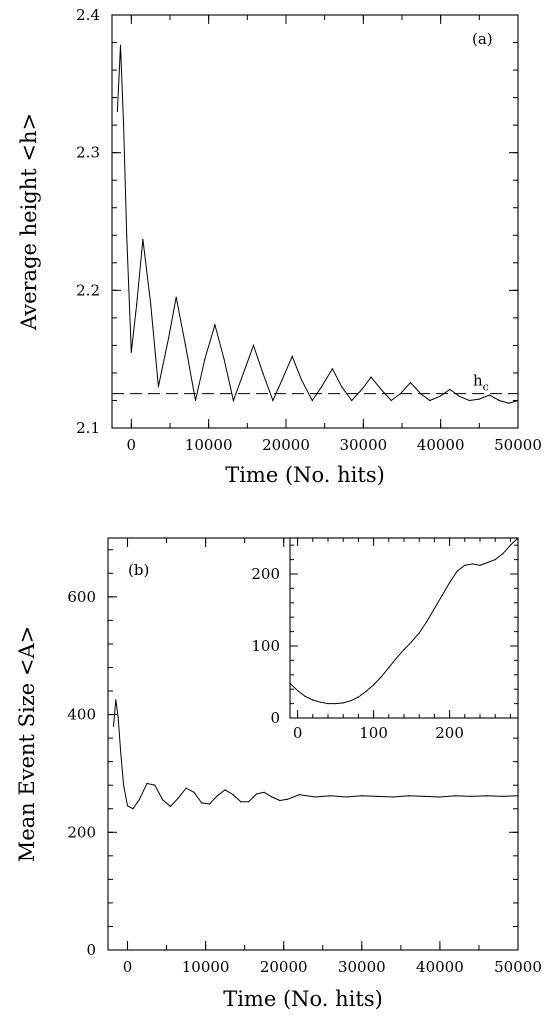  Describe the element at coordinates (275, 718) in the screenshot. I see `inset-y-tick-label: 0` at that location.